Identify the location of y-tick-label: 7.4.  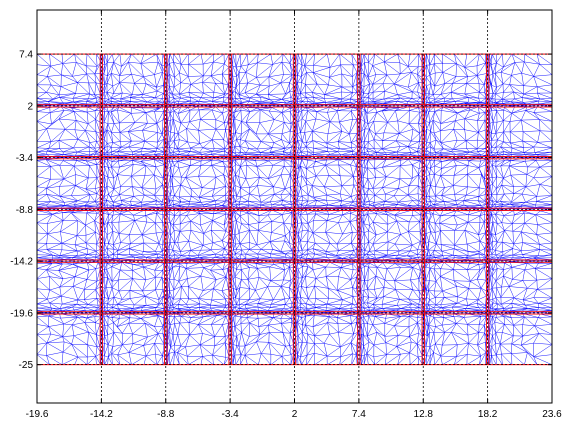
(26, 55).